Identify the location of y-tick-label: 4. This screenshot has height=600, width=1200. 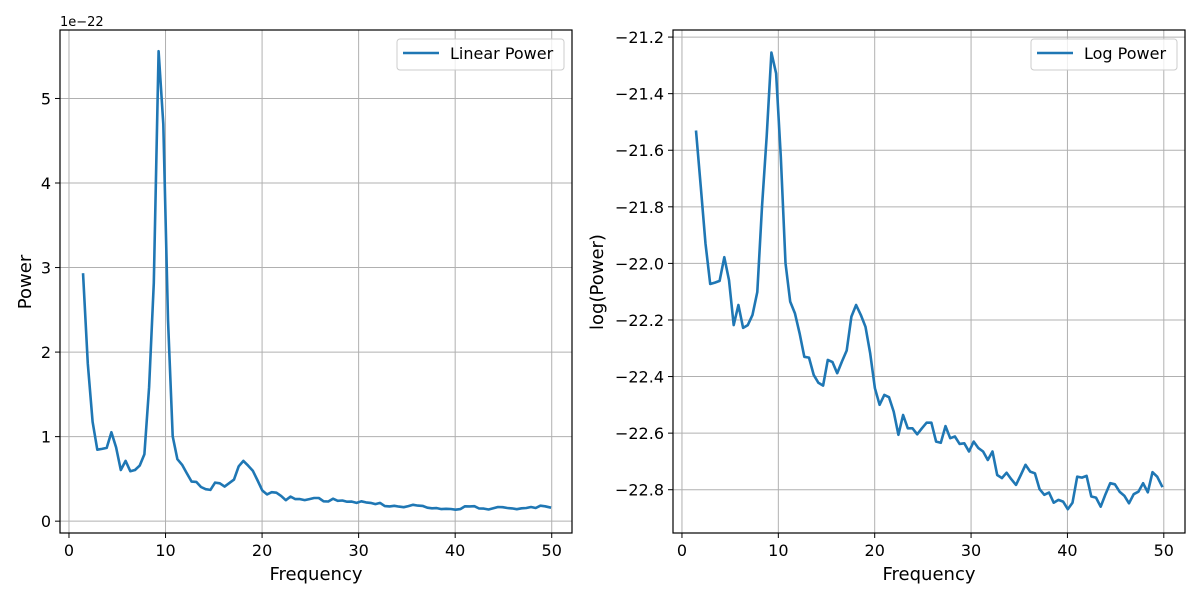
(46, 183).